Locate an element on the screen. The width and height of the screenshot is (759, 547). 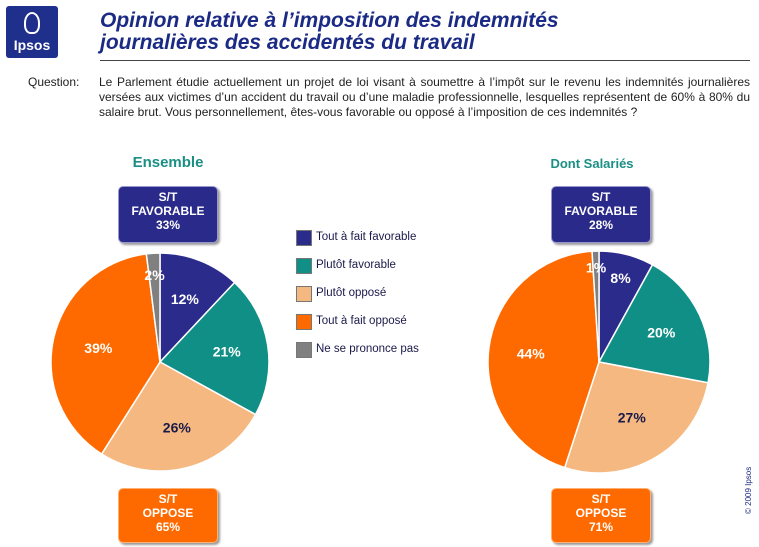
pie-data-label: 1% is located at coordinates (596, 268).